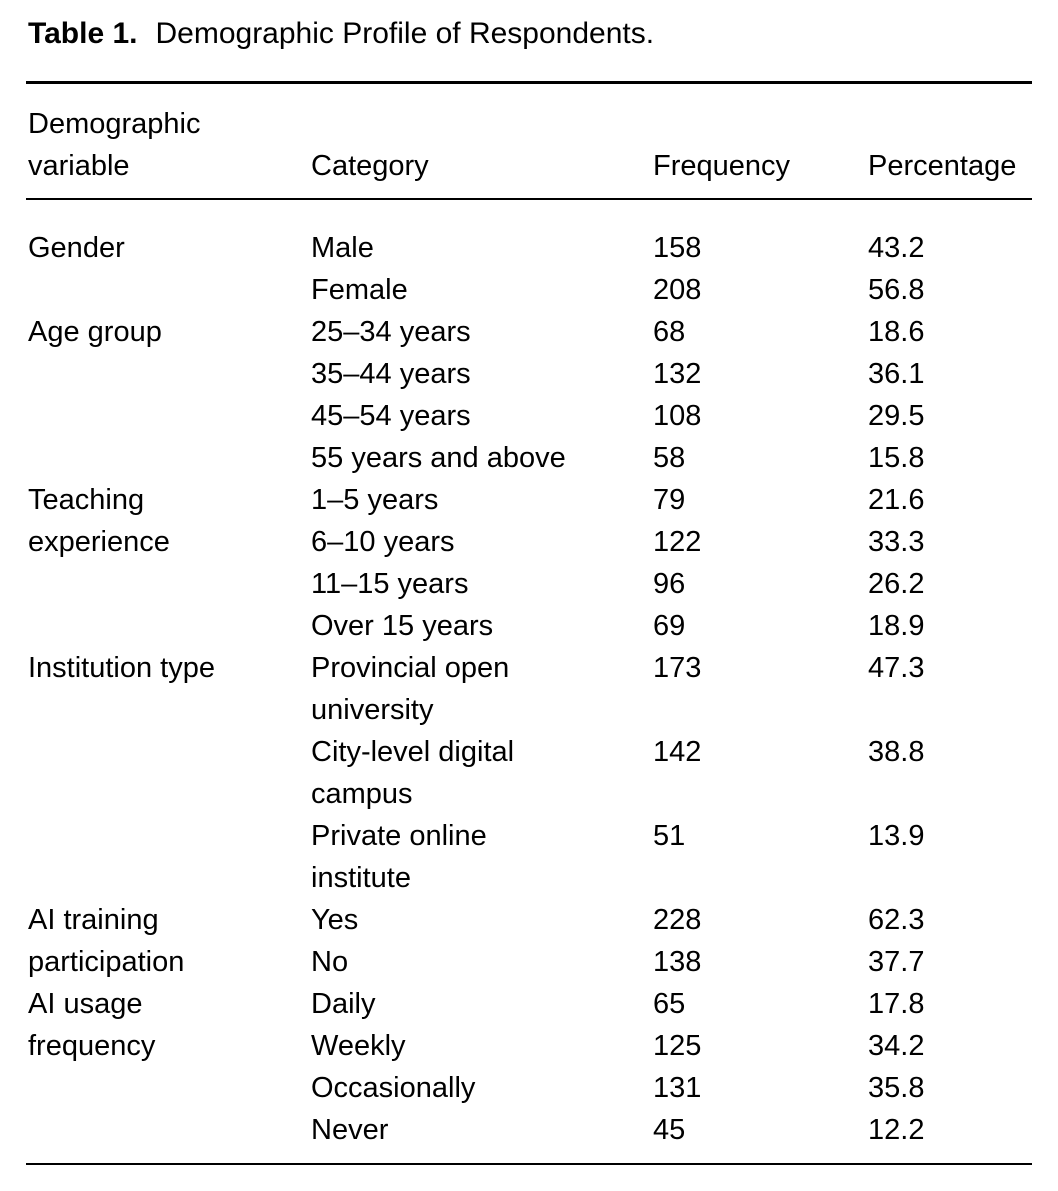 This screenshot has width=1058, height=1191. I want to click on frequency-cell: 208, so click(677, 290).